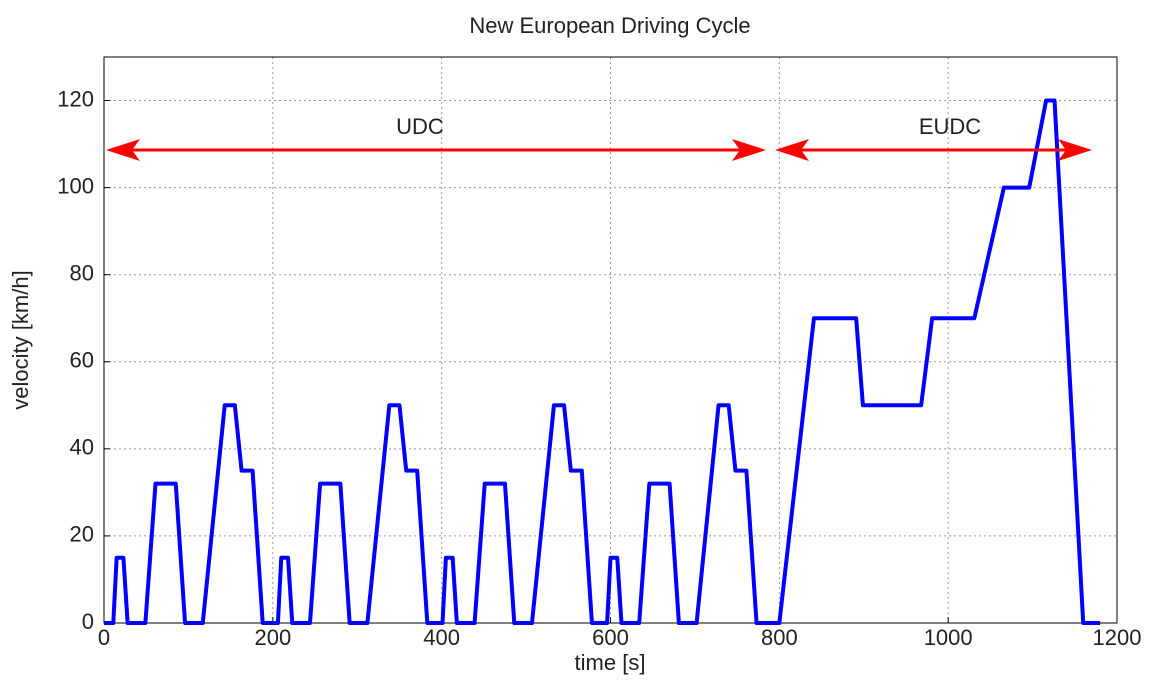 Image resolution: width=1163 pixels, height=684 pixels. Describe the element at coordinates (88, 621) in the screenshot. I see `y-tick-label: 0` at that location.